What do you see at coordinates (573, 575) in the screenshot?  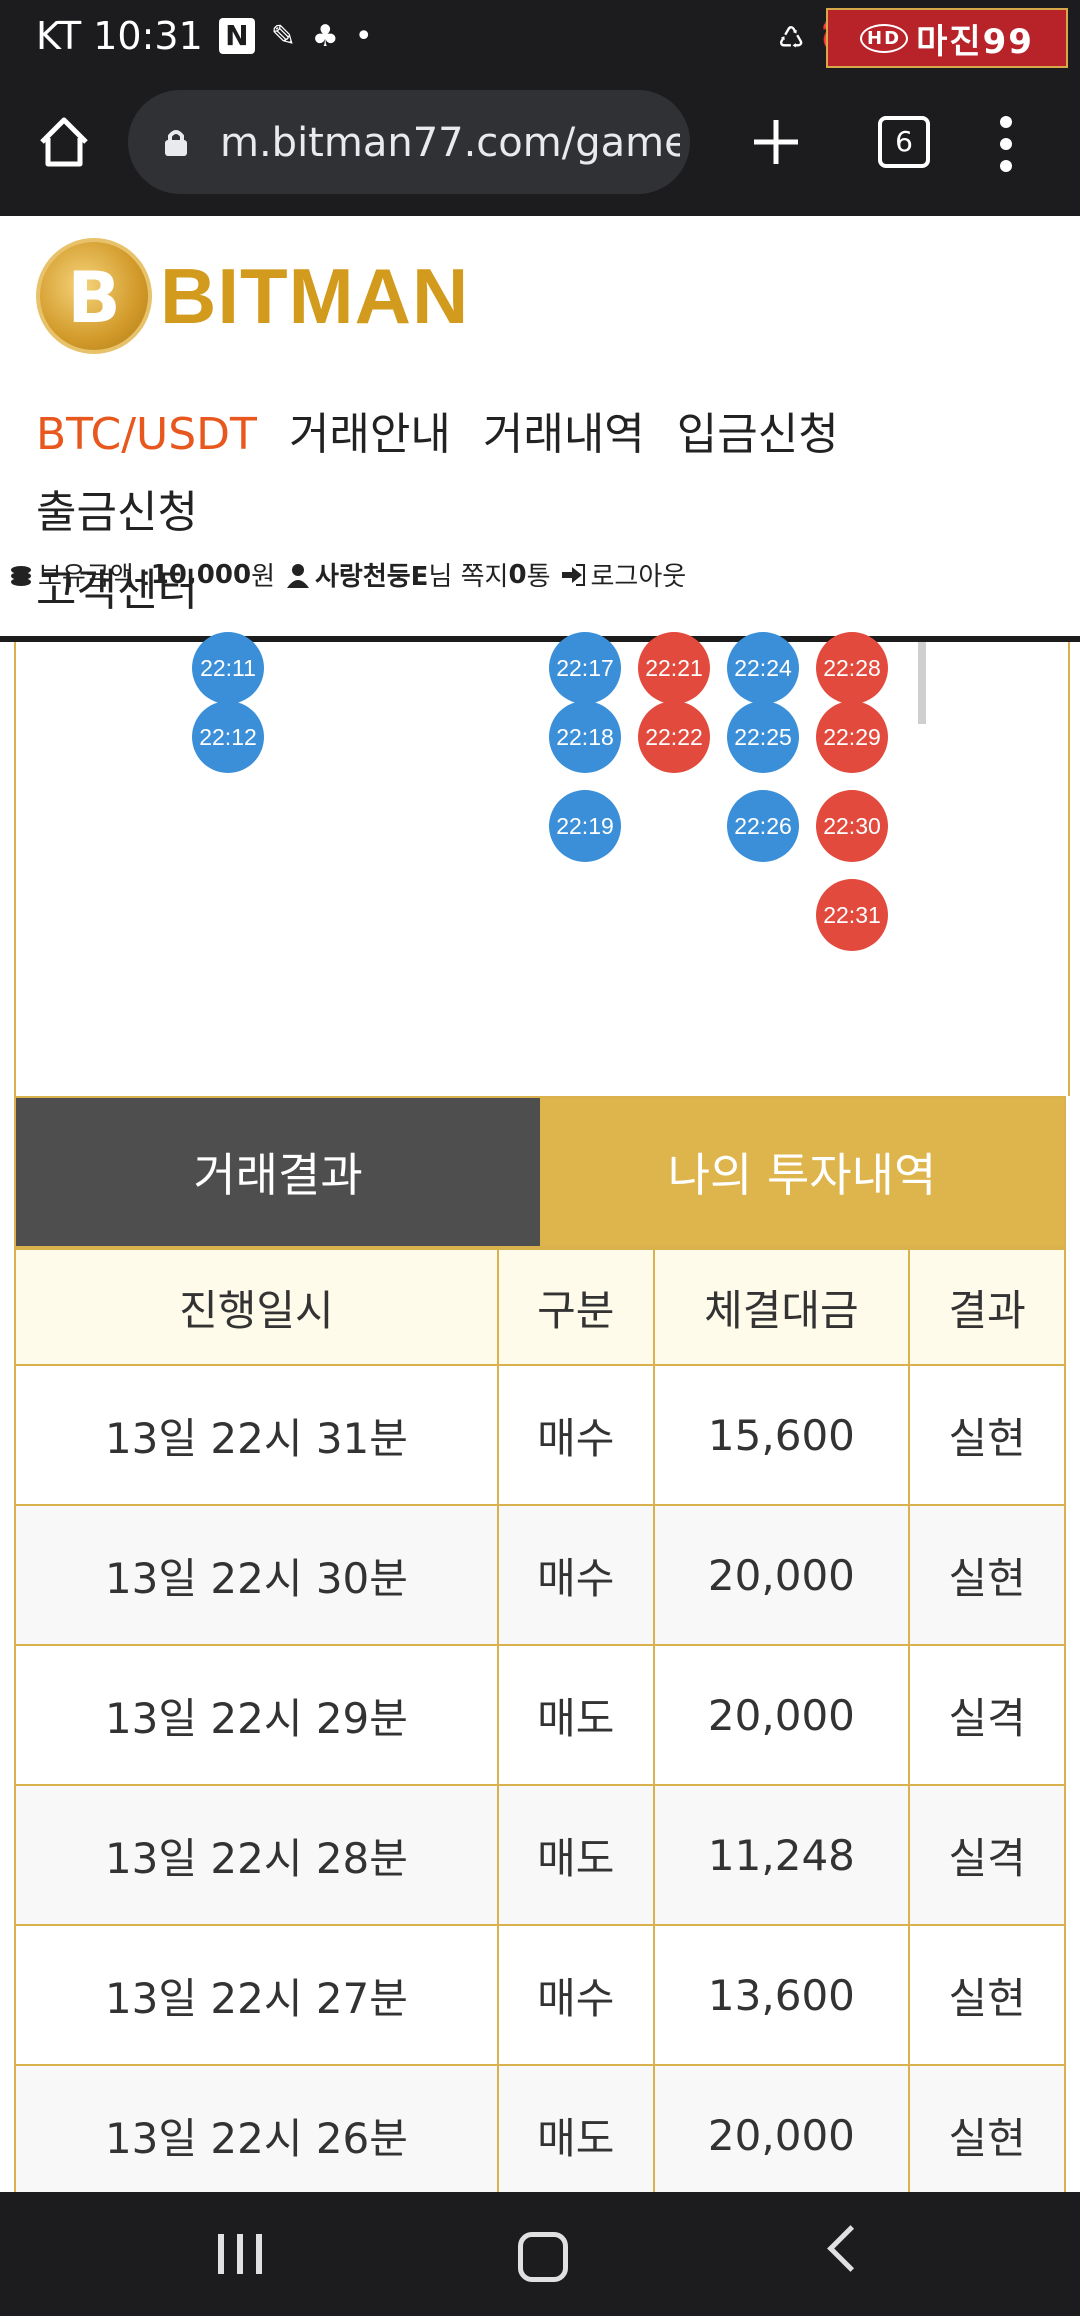 I see `logout-icon` at bounding box center [573, 575].